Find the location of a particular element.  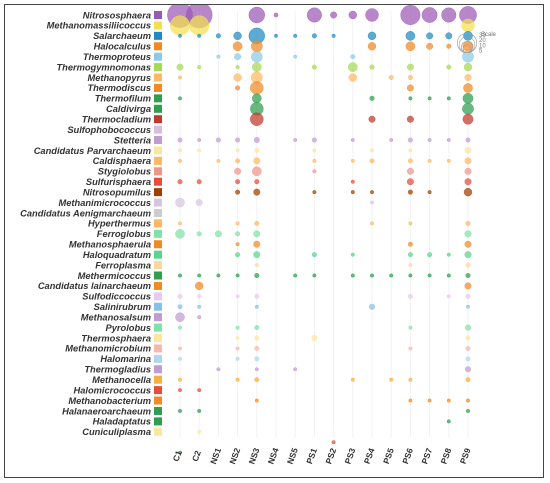

taxon-label: Methanosalsum is located at coordinates (116, 317).